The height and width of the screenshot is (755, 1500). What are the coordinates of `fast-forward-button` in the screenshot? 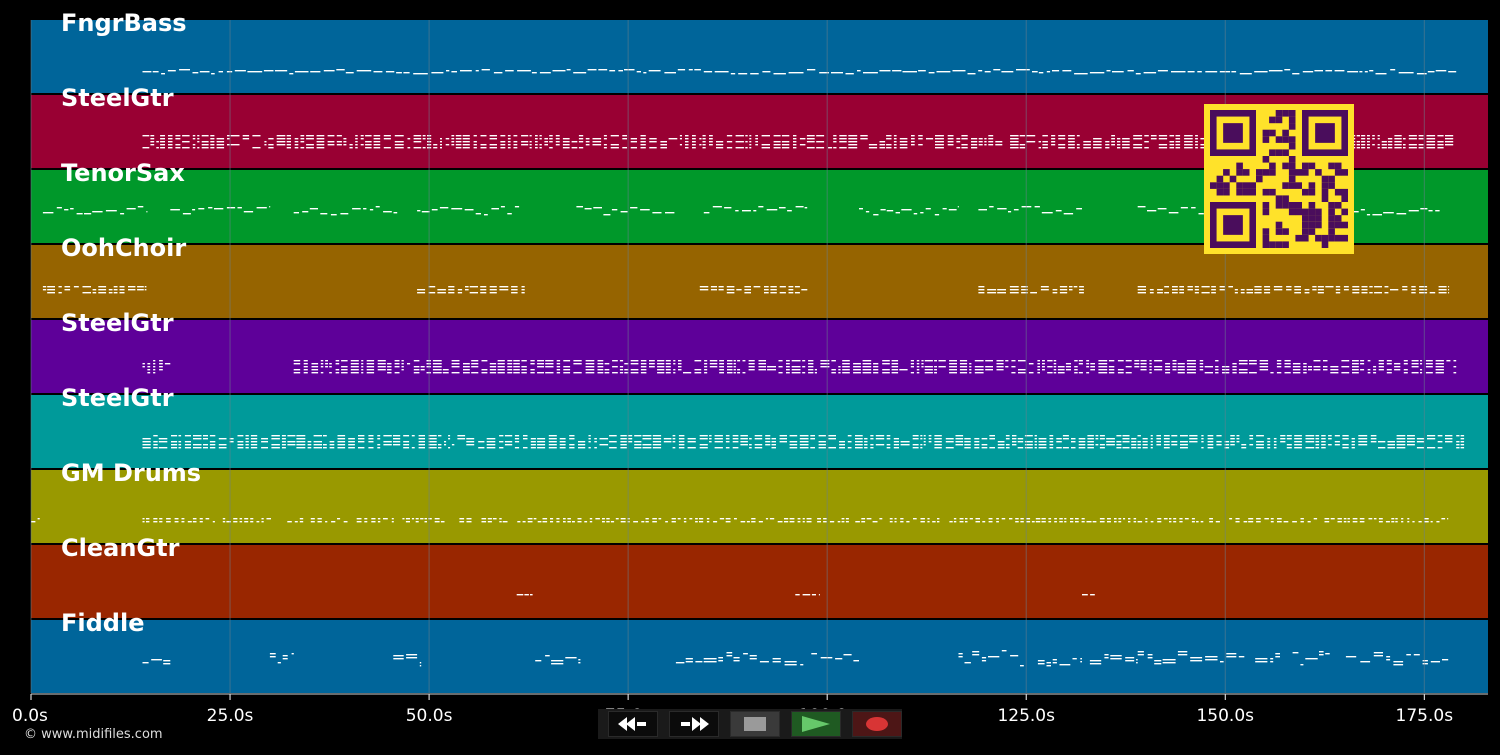 It's located at (694, 724).